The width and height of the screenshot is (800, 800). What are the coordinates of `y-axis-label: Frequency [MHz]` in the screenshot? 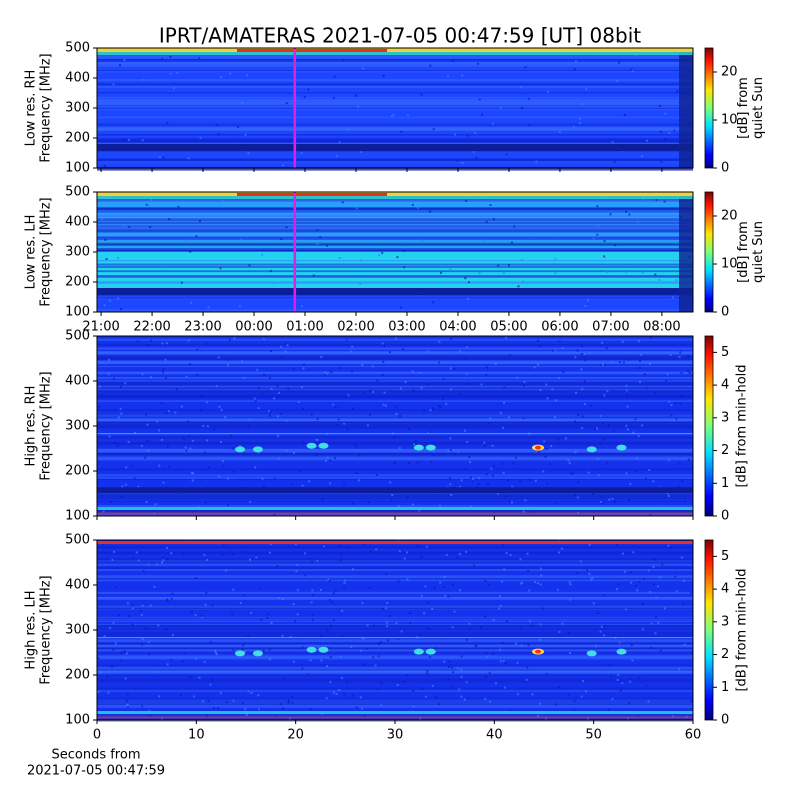 It's located at (46, 251).